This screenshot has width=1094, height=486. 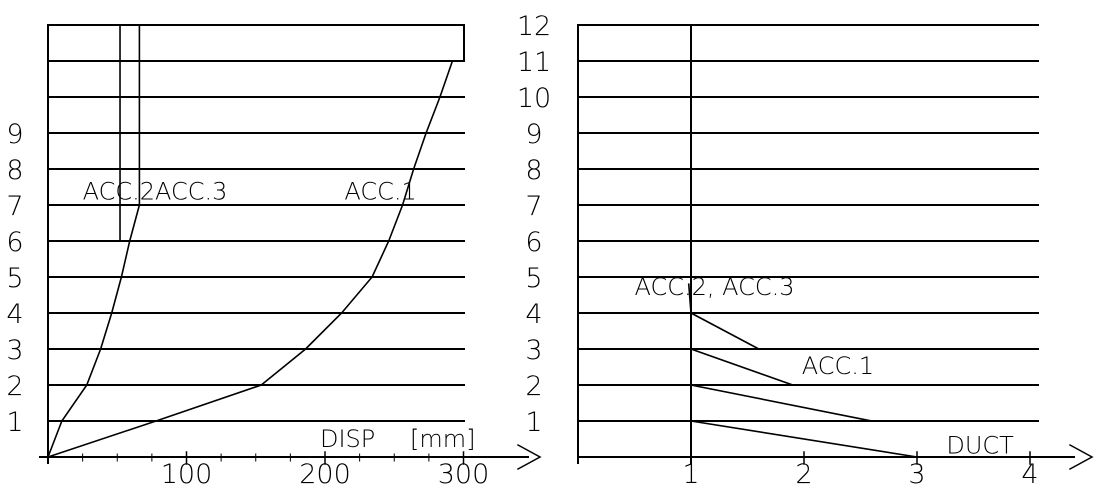 What do you see at coordinates (1029, 472) in the screenshot?
I see `x-tick-label: 4` at bounding box center [1029, 472].